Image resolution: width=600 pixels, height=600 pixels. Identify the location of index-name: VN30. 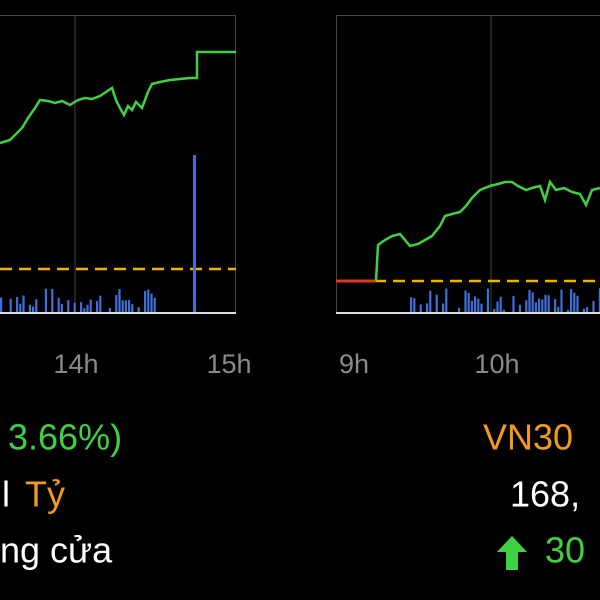
(528, 437).